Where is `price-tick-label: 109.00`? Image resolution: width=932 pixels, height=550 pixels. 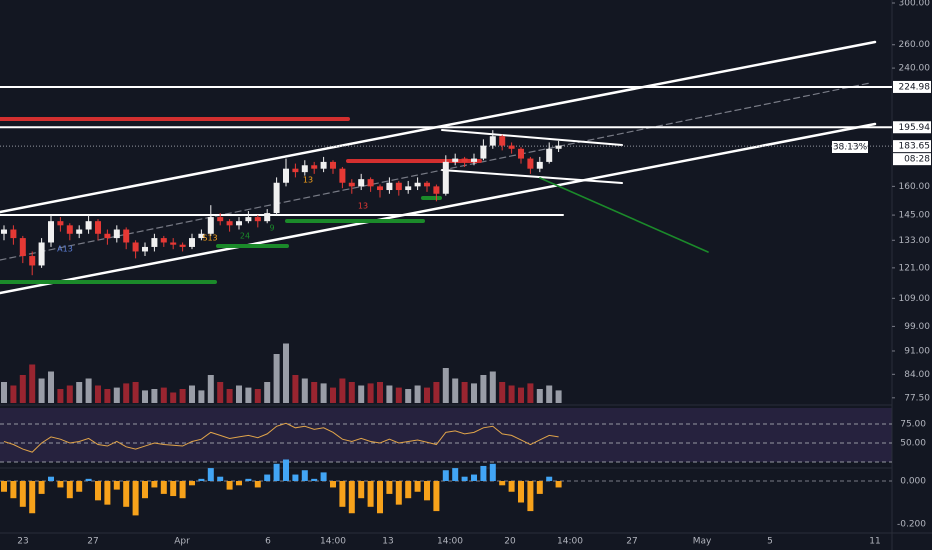
price-tick-label: 109.00 is located at coordinates (915, 299).